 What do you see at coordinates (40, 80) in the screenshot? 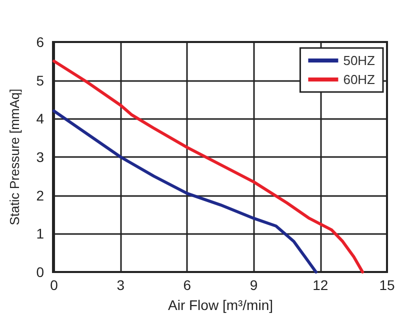
I see `y-tick-label: 5` at bounding box center [40, 80].